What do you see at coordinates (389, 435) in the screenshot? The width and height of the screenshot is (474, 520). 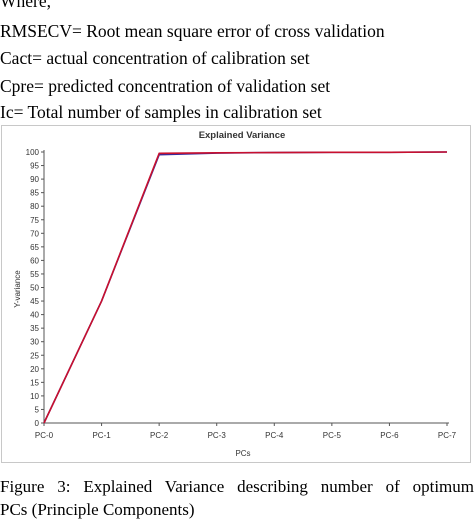 I see `x-tick-label: PC-6` at bounding box center [389, 435].